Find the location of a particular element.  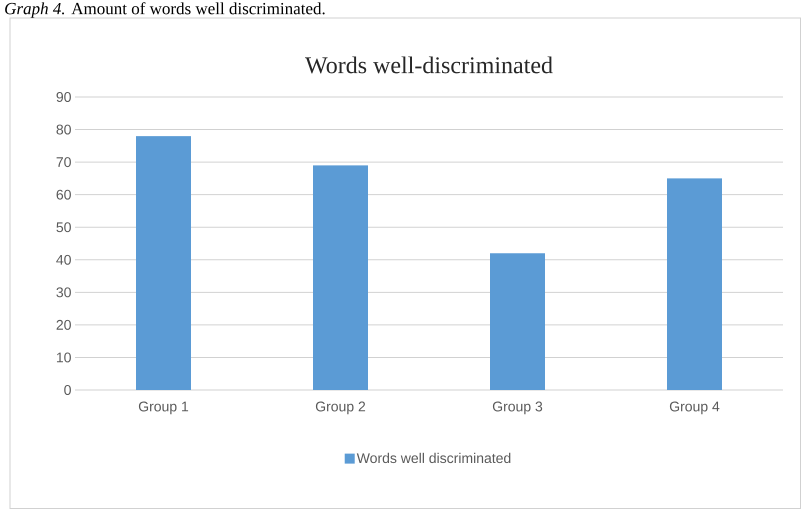

x-tick-label: Group 3 is located at coordinates (517, 408).